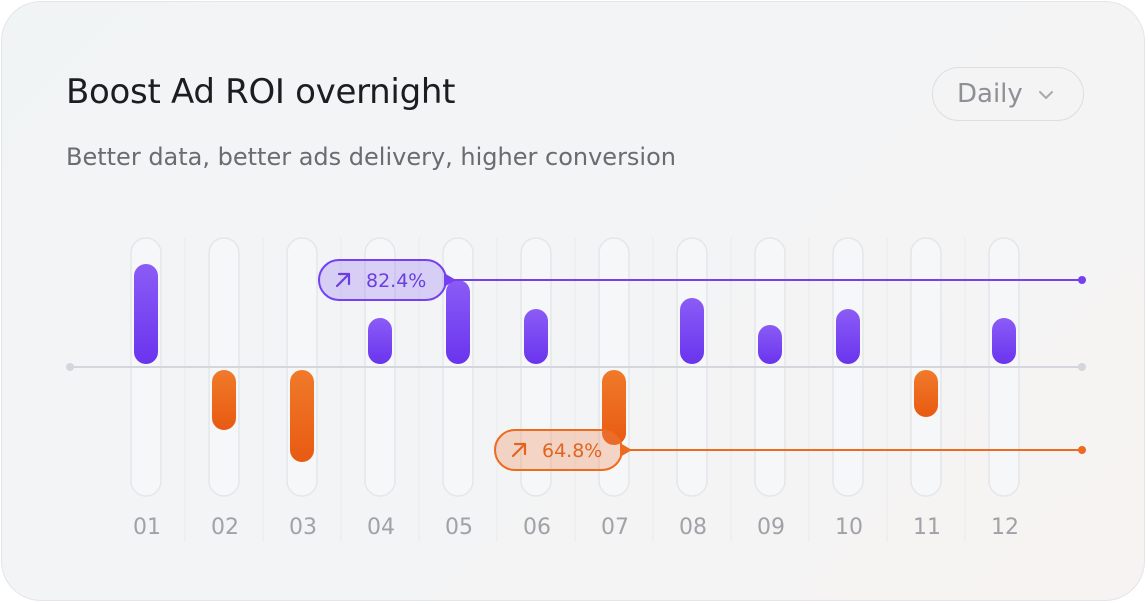 Image resolution: width=1148 pixels, height=604 pixels. Describe the element at coordinates (261, 92) in the screenshot. I see `card-title: Boost Ad ROI overnight` at that location.